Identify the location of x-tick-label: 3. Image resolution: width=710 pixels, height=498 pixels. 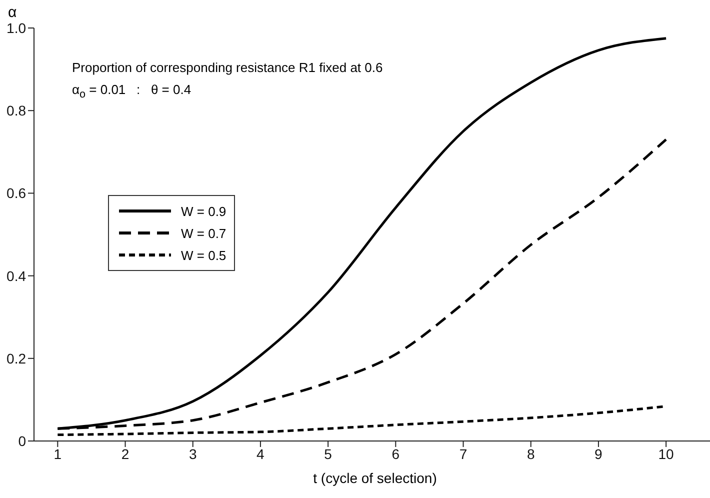
(192, 454).